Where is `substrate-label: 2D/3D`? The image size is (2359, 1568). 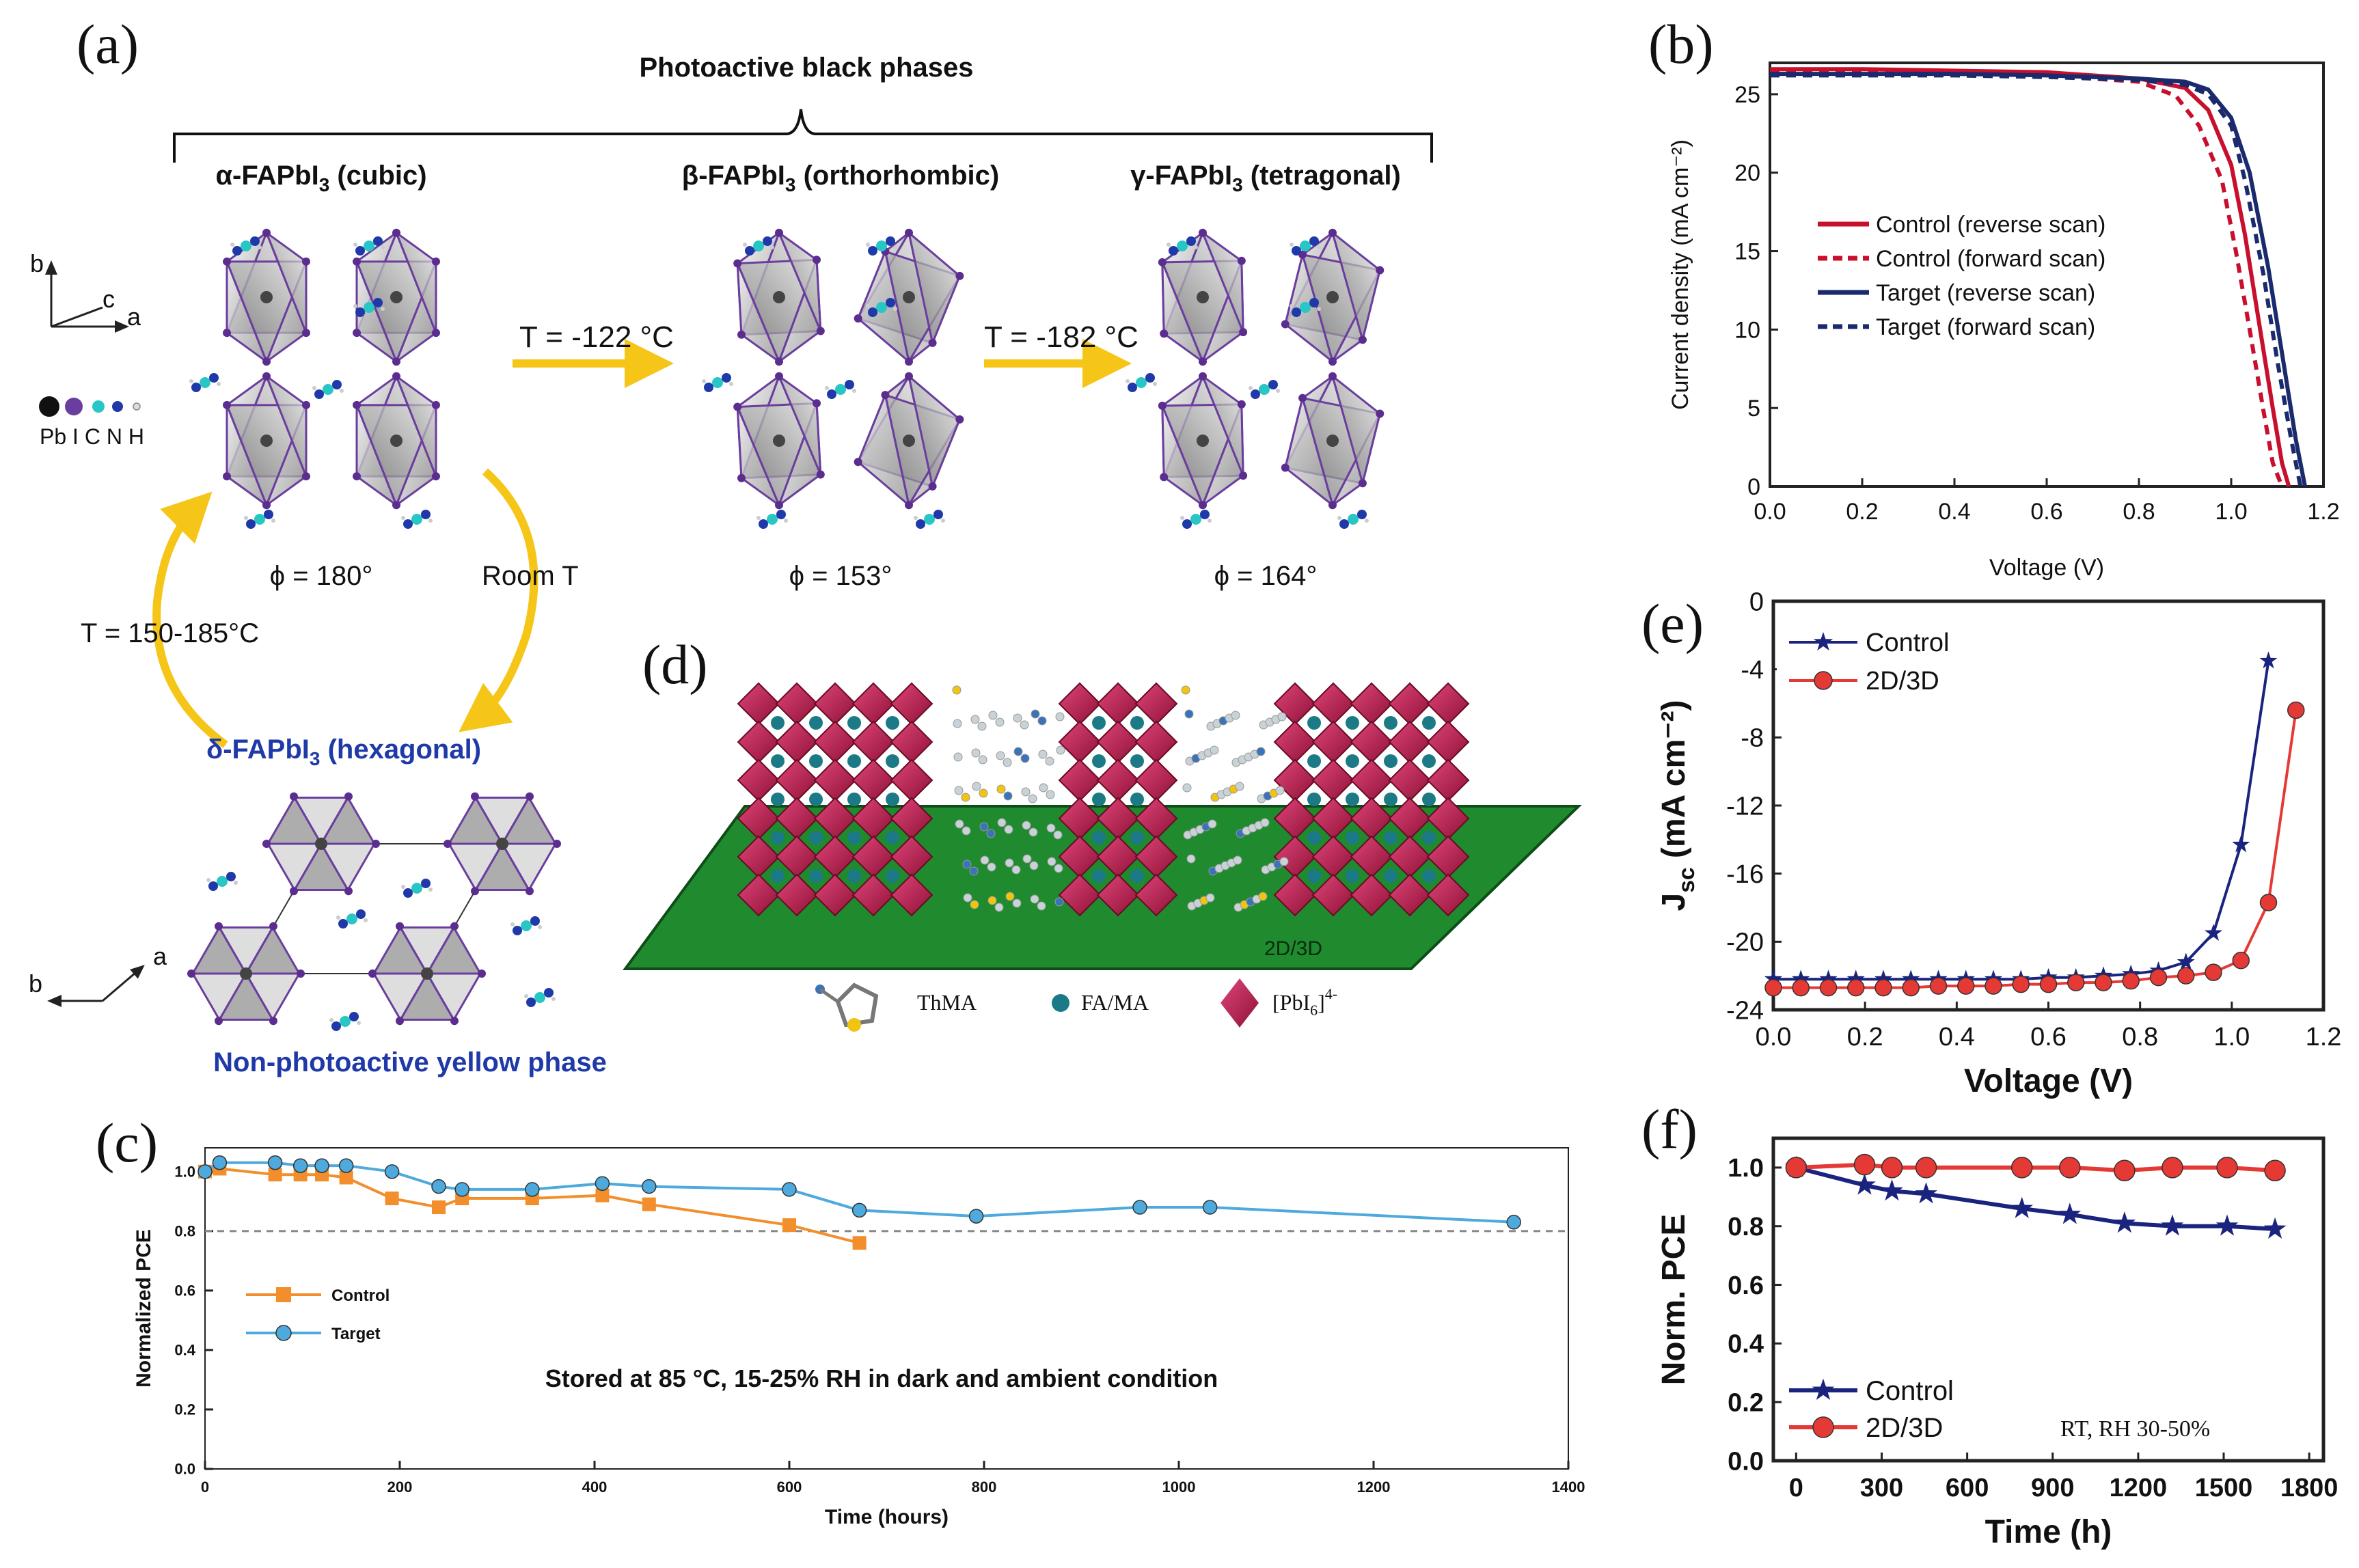
substrate-label: 2D/3D is located at coordinates (1293, 948).